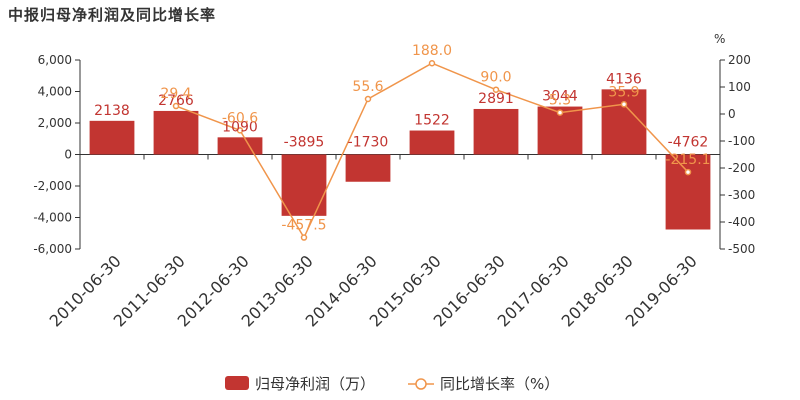 Image resolution: width=800 pixels, height=400 pixels. I want to click on y-left-tick-label: -6,000, so click(52, 249).